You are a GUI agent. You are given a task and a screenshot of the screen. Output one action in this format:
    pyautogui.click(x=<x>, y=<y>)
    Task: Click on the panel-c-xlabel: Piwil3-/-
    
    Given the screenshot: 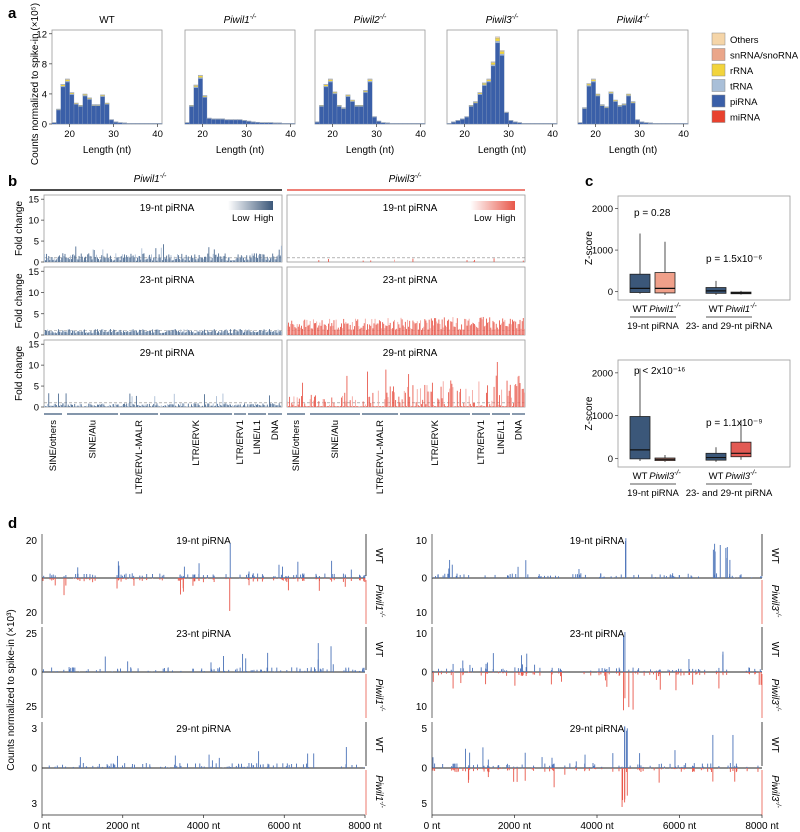 What is the action you would take?
    pyautogui.click(x=741, y=476)
    